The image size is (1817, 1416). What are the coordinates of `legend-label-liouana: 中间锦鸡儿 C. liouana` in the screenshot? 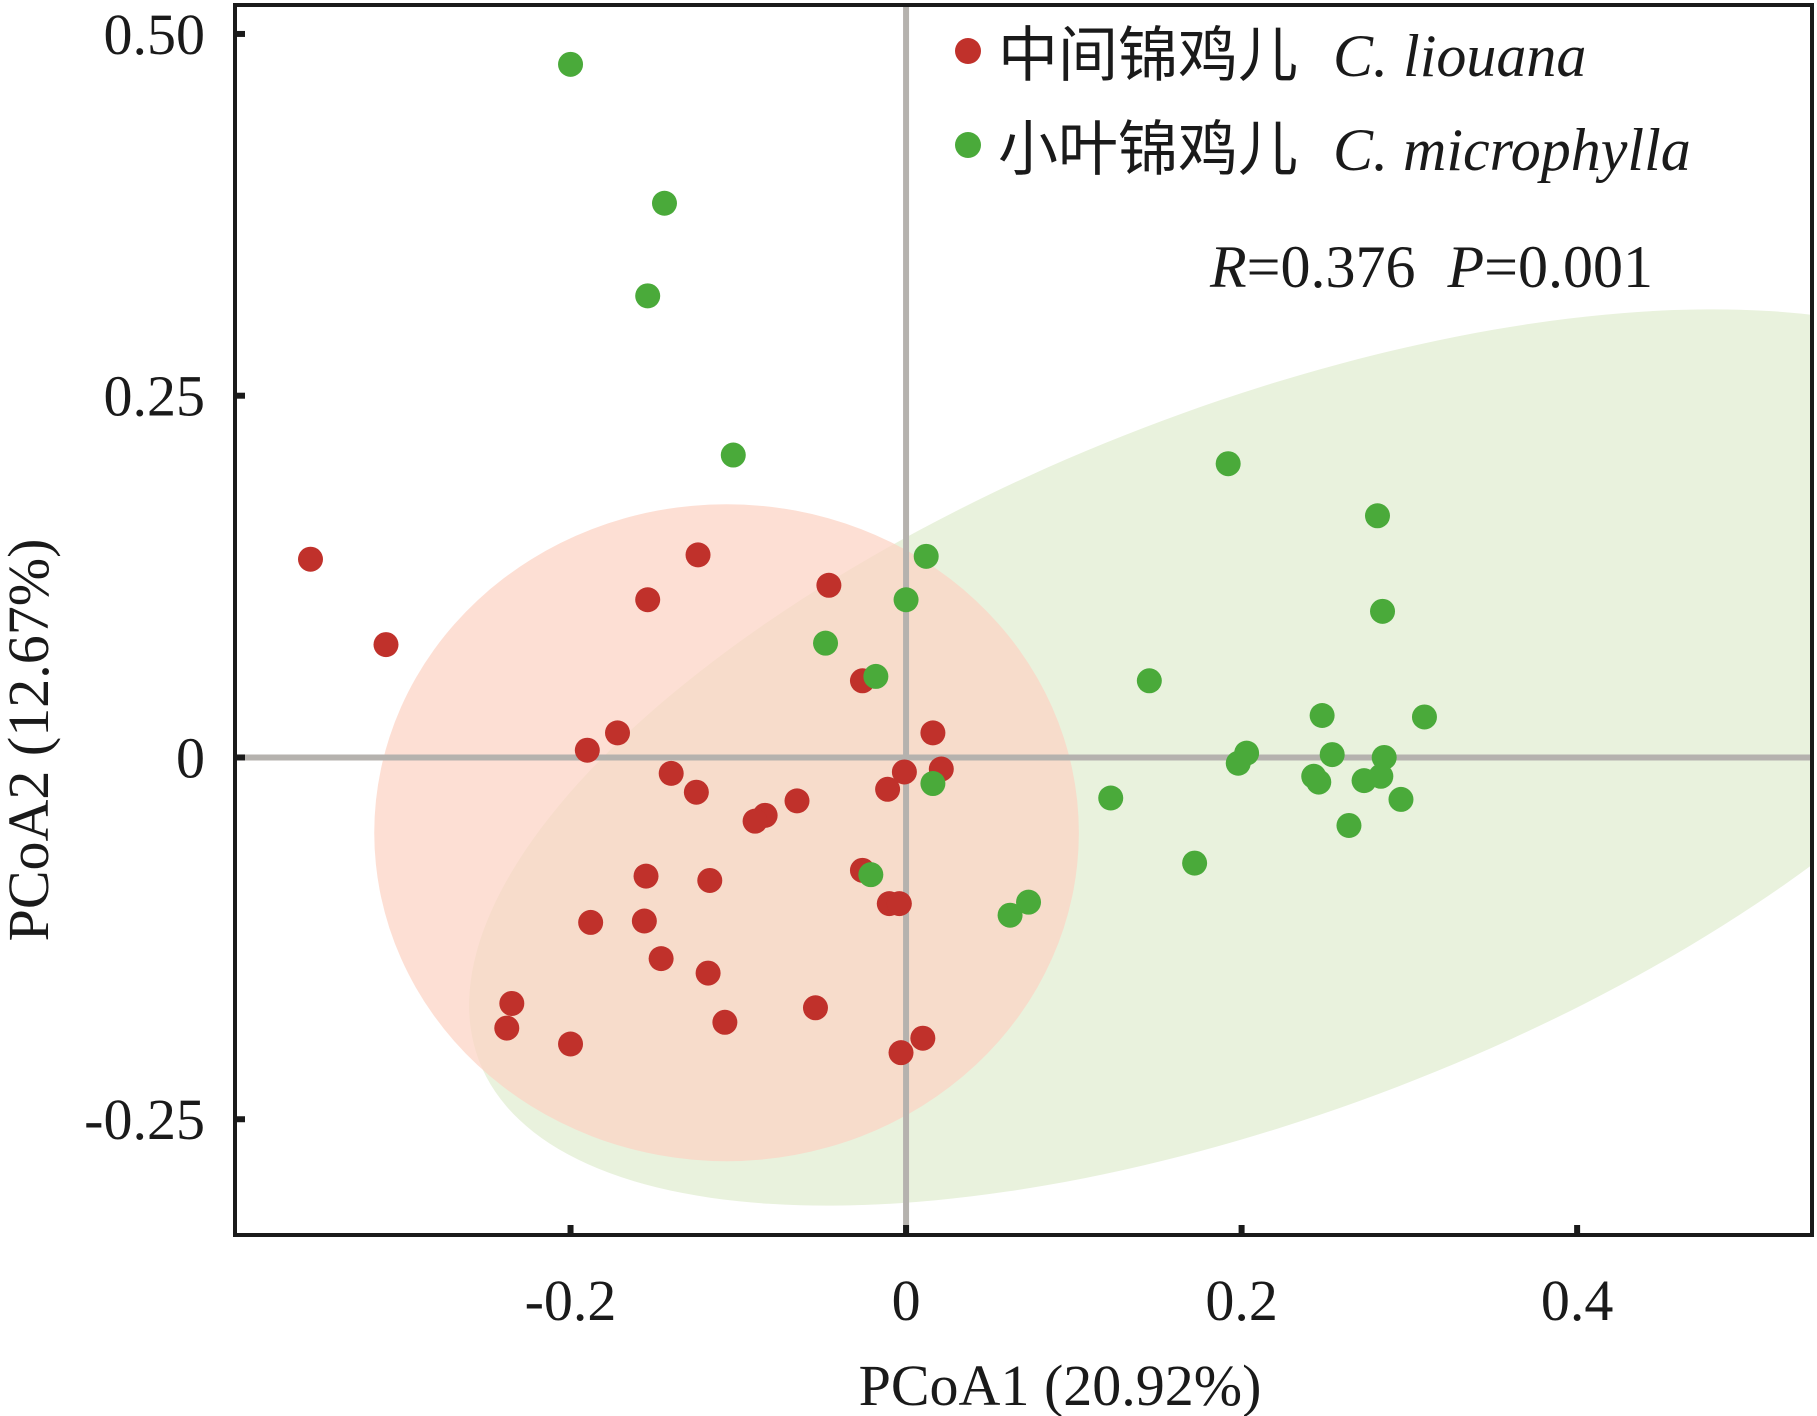 It's located at (1292, 56).